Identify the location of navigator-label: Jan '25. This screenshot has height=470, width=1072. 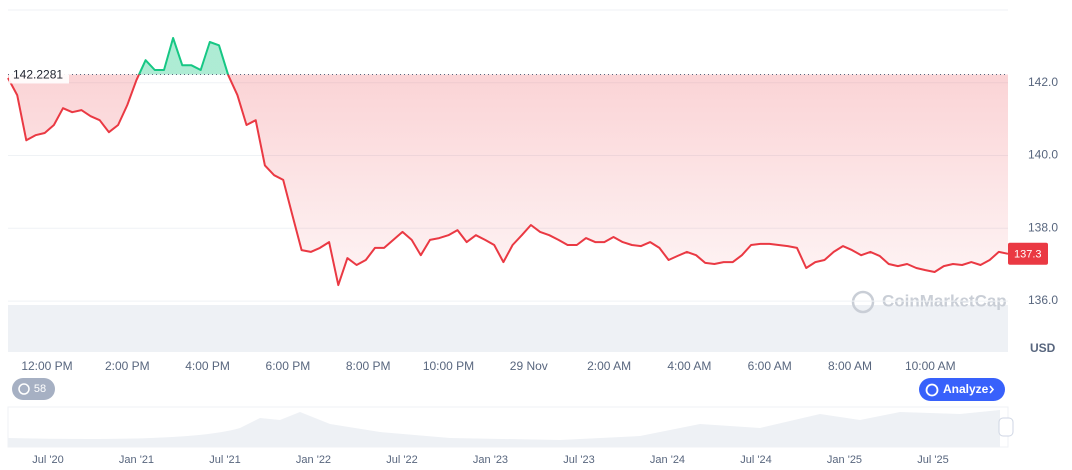
(844, 460).